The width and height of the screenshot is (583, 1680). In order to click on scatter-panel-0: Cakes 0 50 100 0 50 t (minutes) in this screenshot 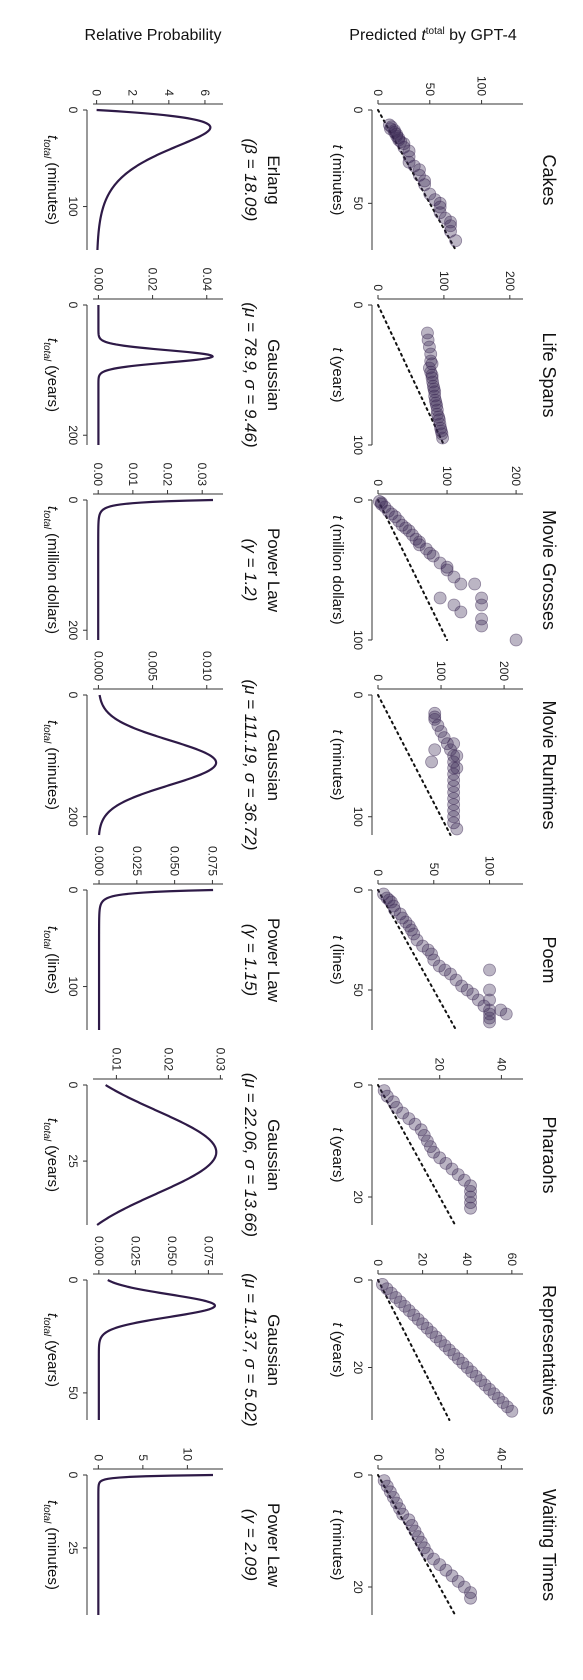, I will do `click(444, 163)`.